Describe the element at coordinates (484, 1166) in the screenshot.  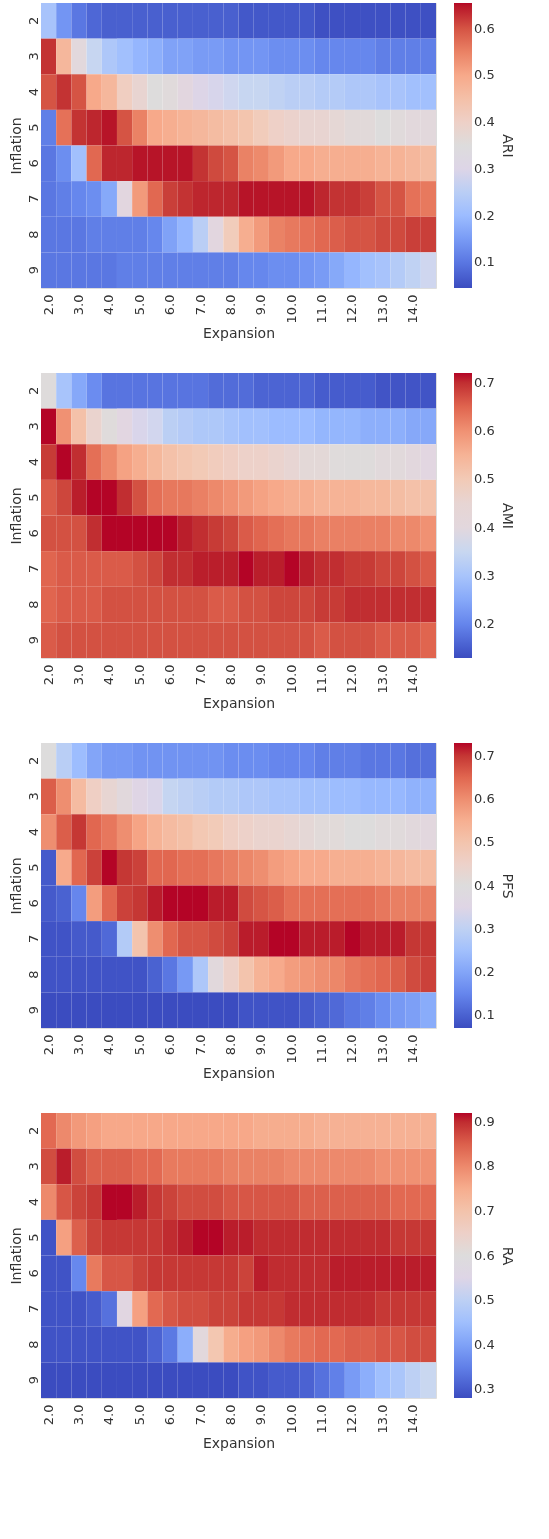
I see `color-bar-label: 0.8` at that location.